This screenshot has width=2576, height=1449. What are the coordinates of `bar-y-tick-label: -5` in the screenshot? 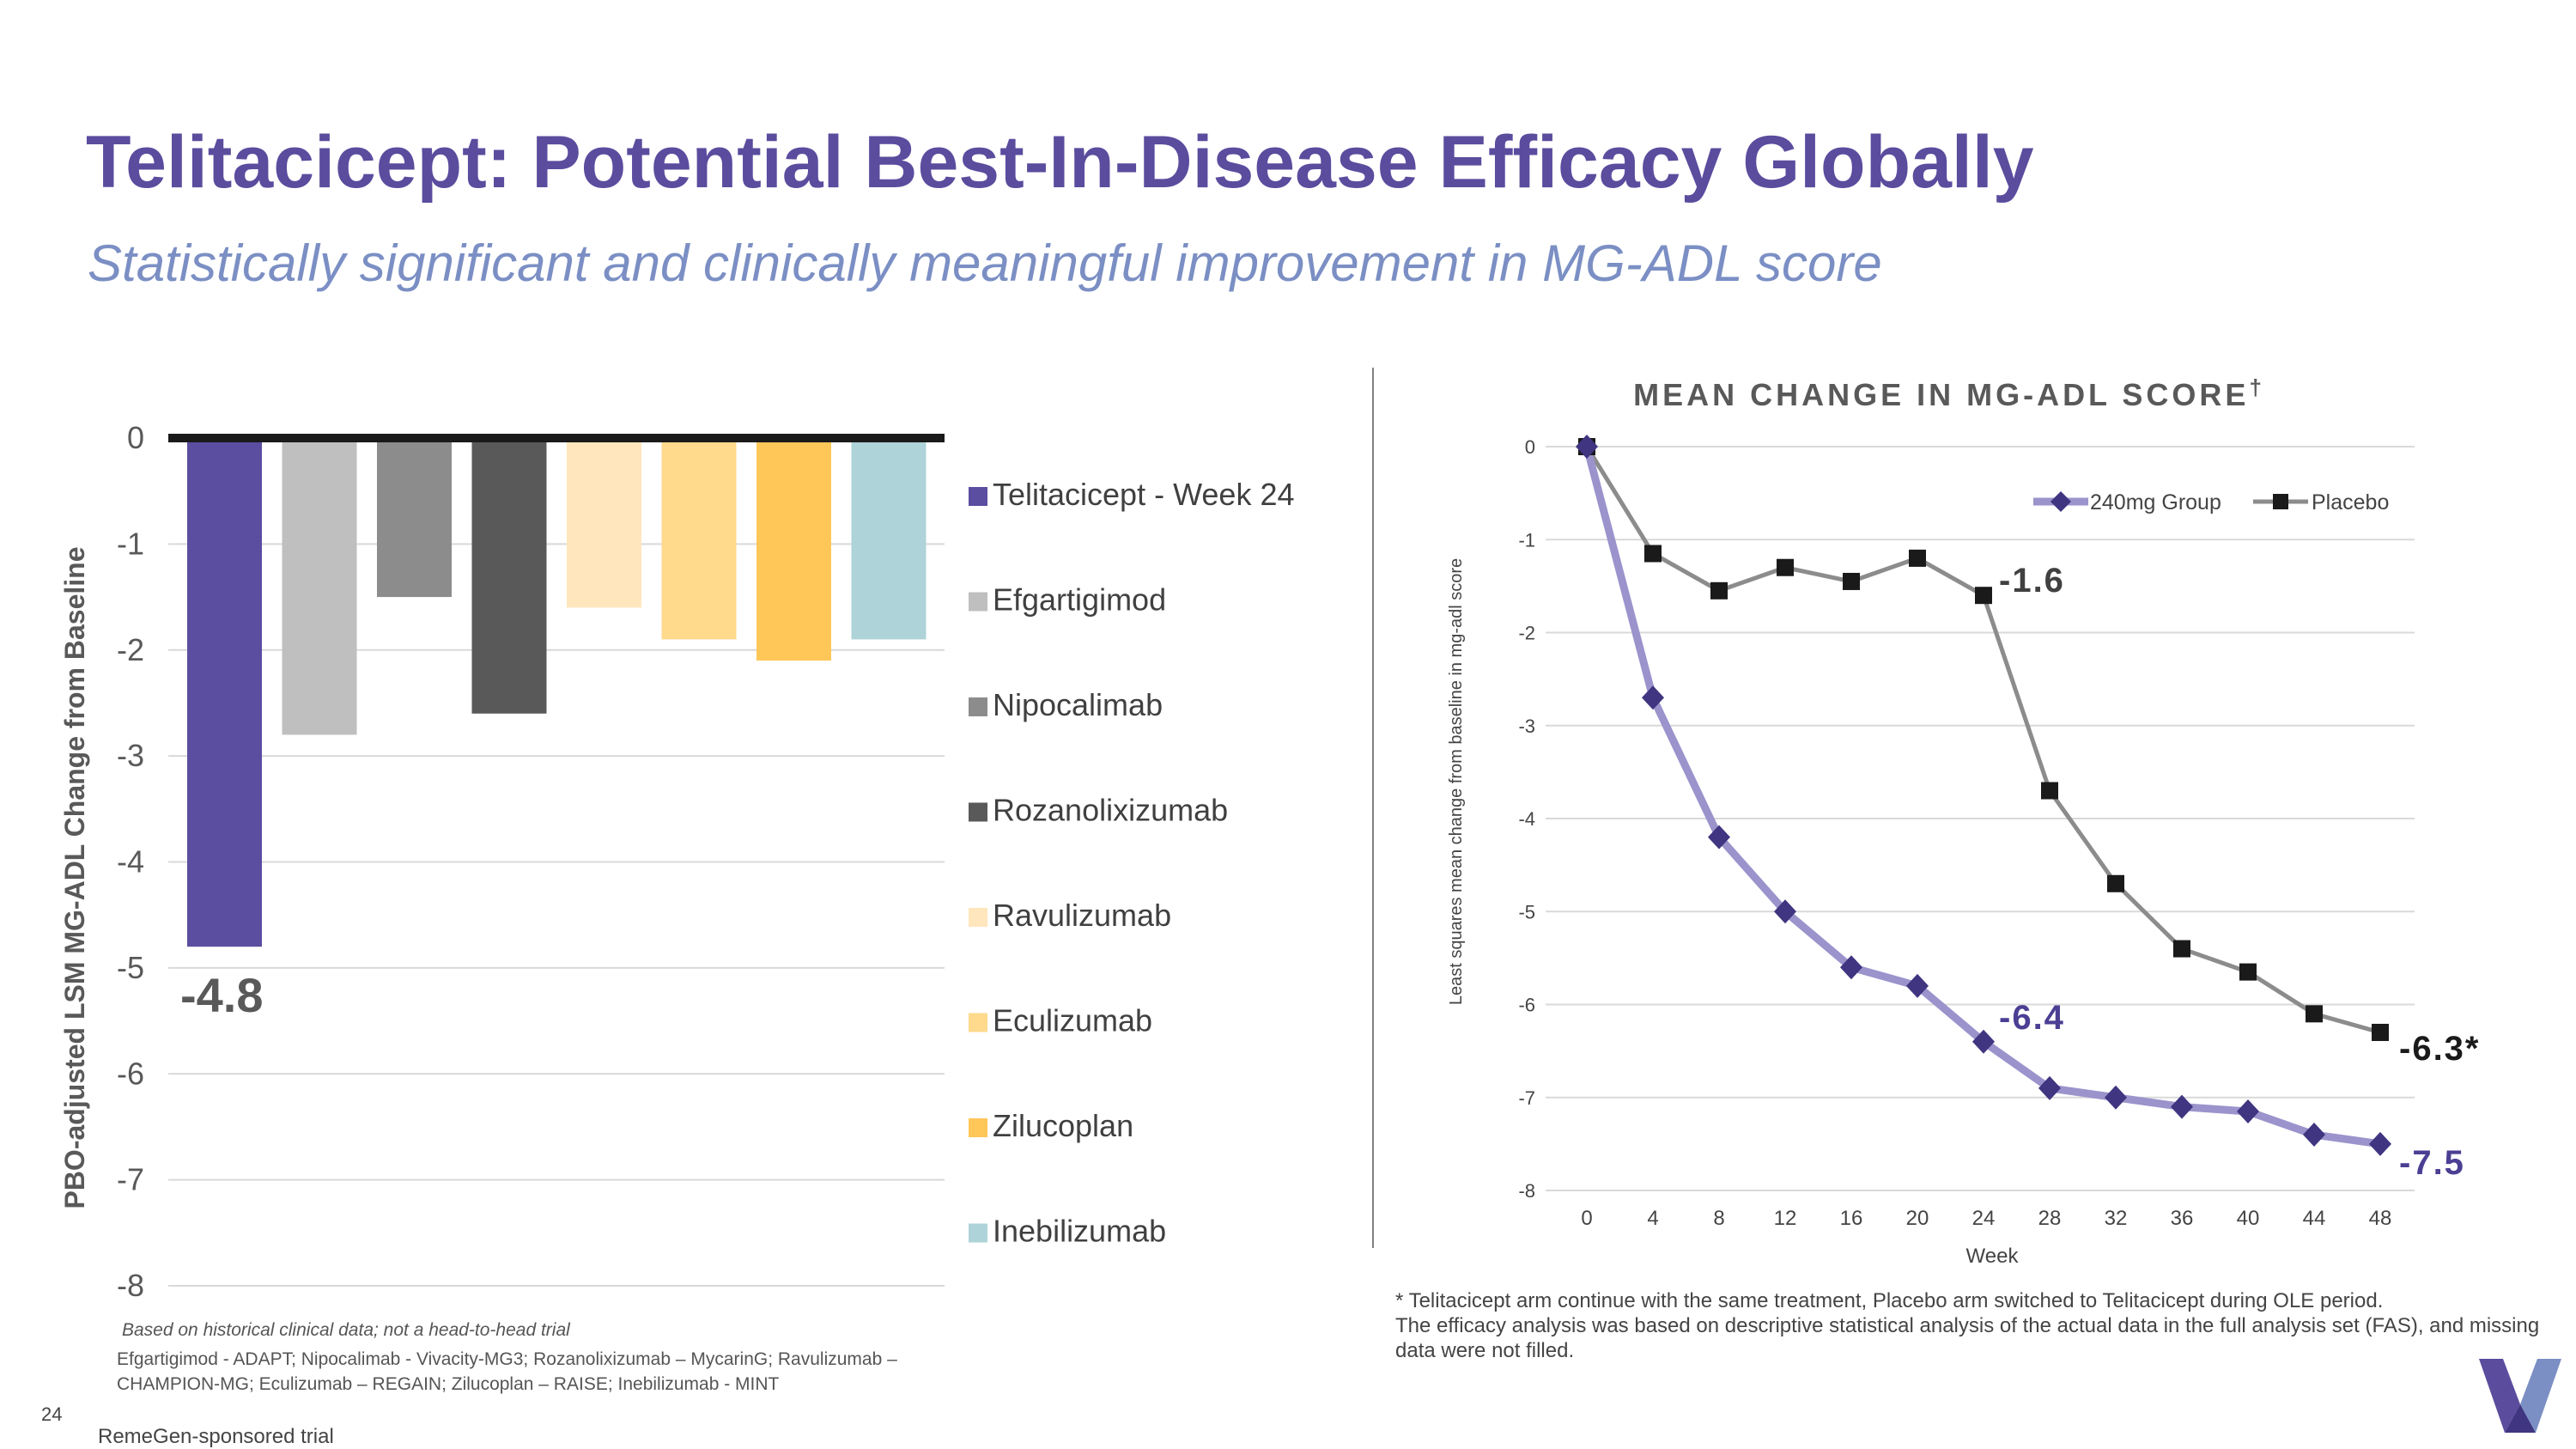 It's located at (130, 967).